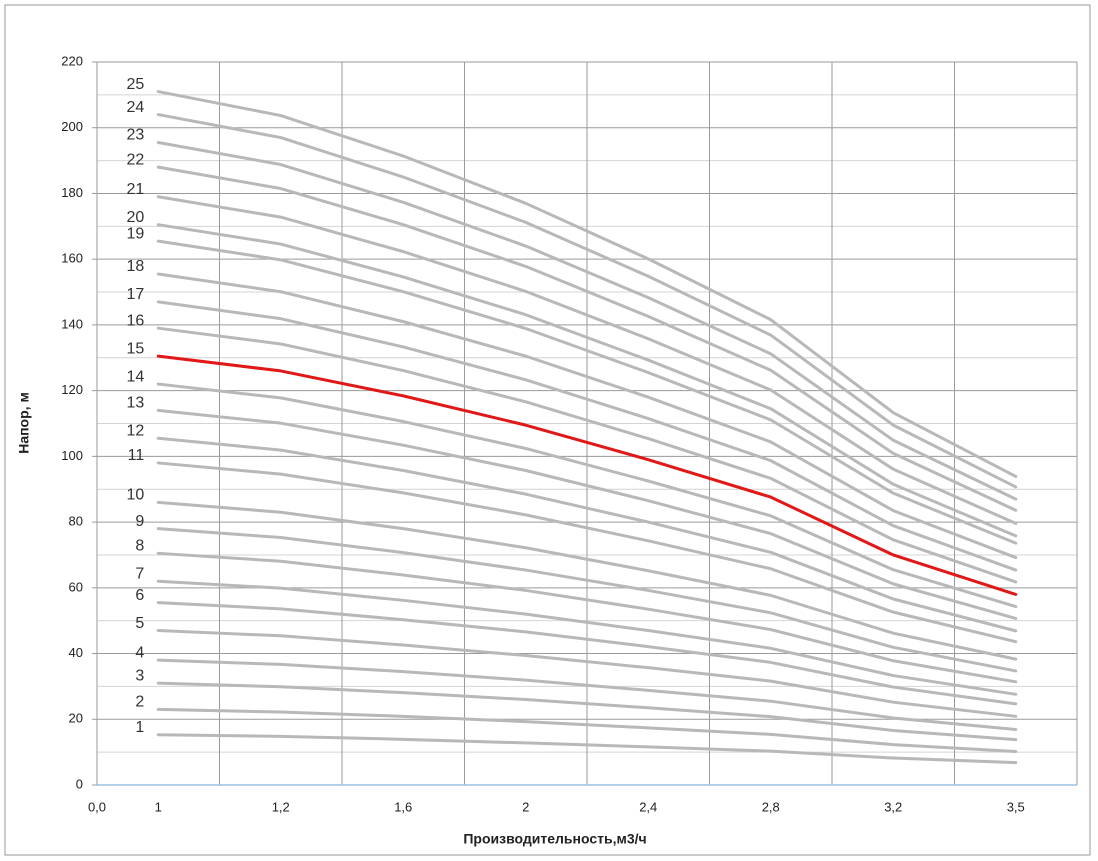 The width and height of the screenshot is (1098, 861). Describe the element at coordinates (97, 806) in the screenshot. I see `x-origin-label: 0,0` at that location.